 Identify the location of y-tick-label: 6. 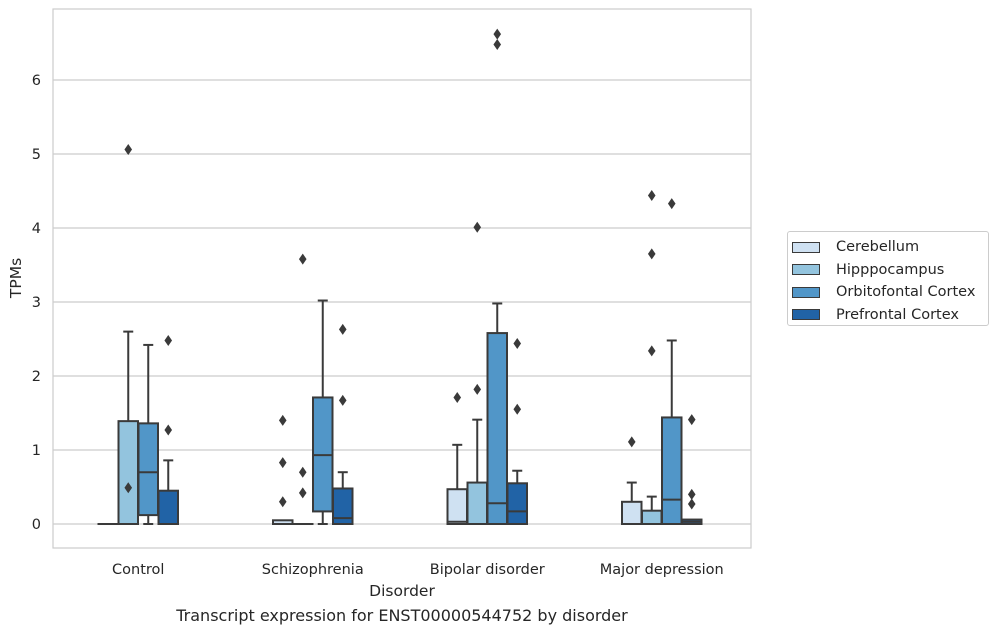
(36, 81).